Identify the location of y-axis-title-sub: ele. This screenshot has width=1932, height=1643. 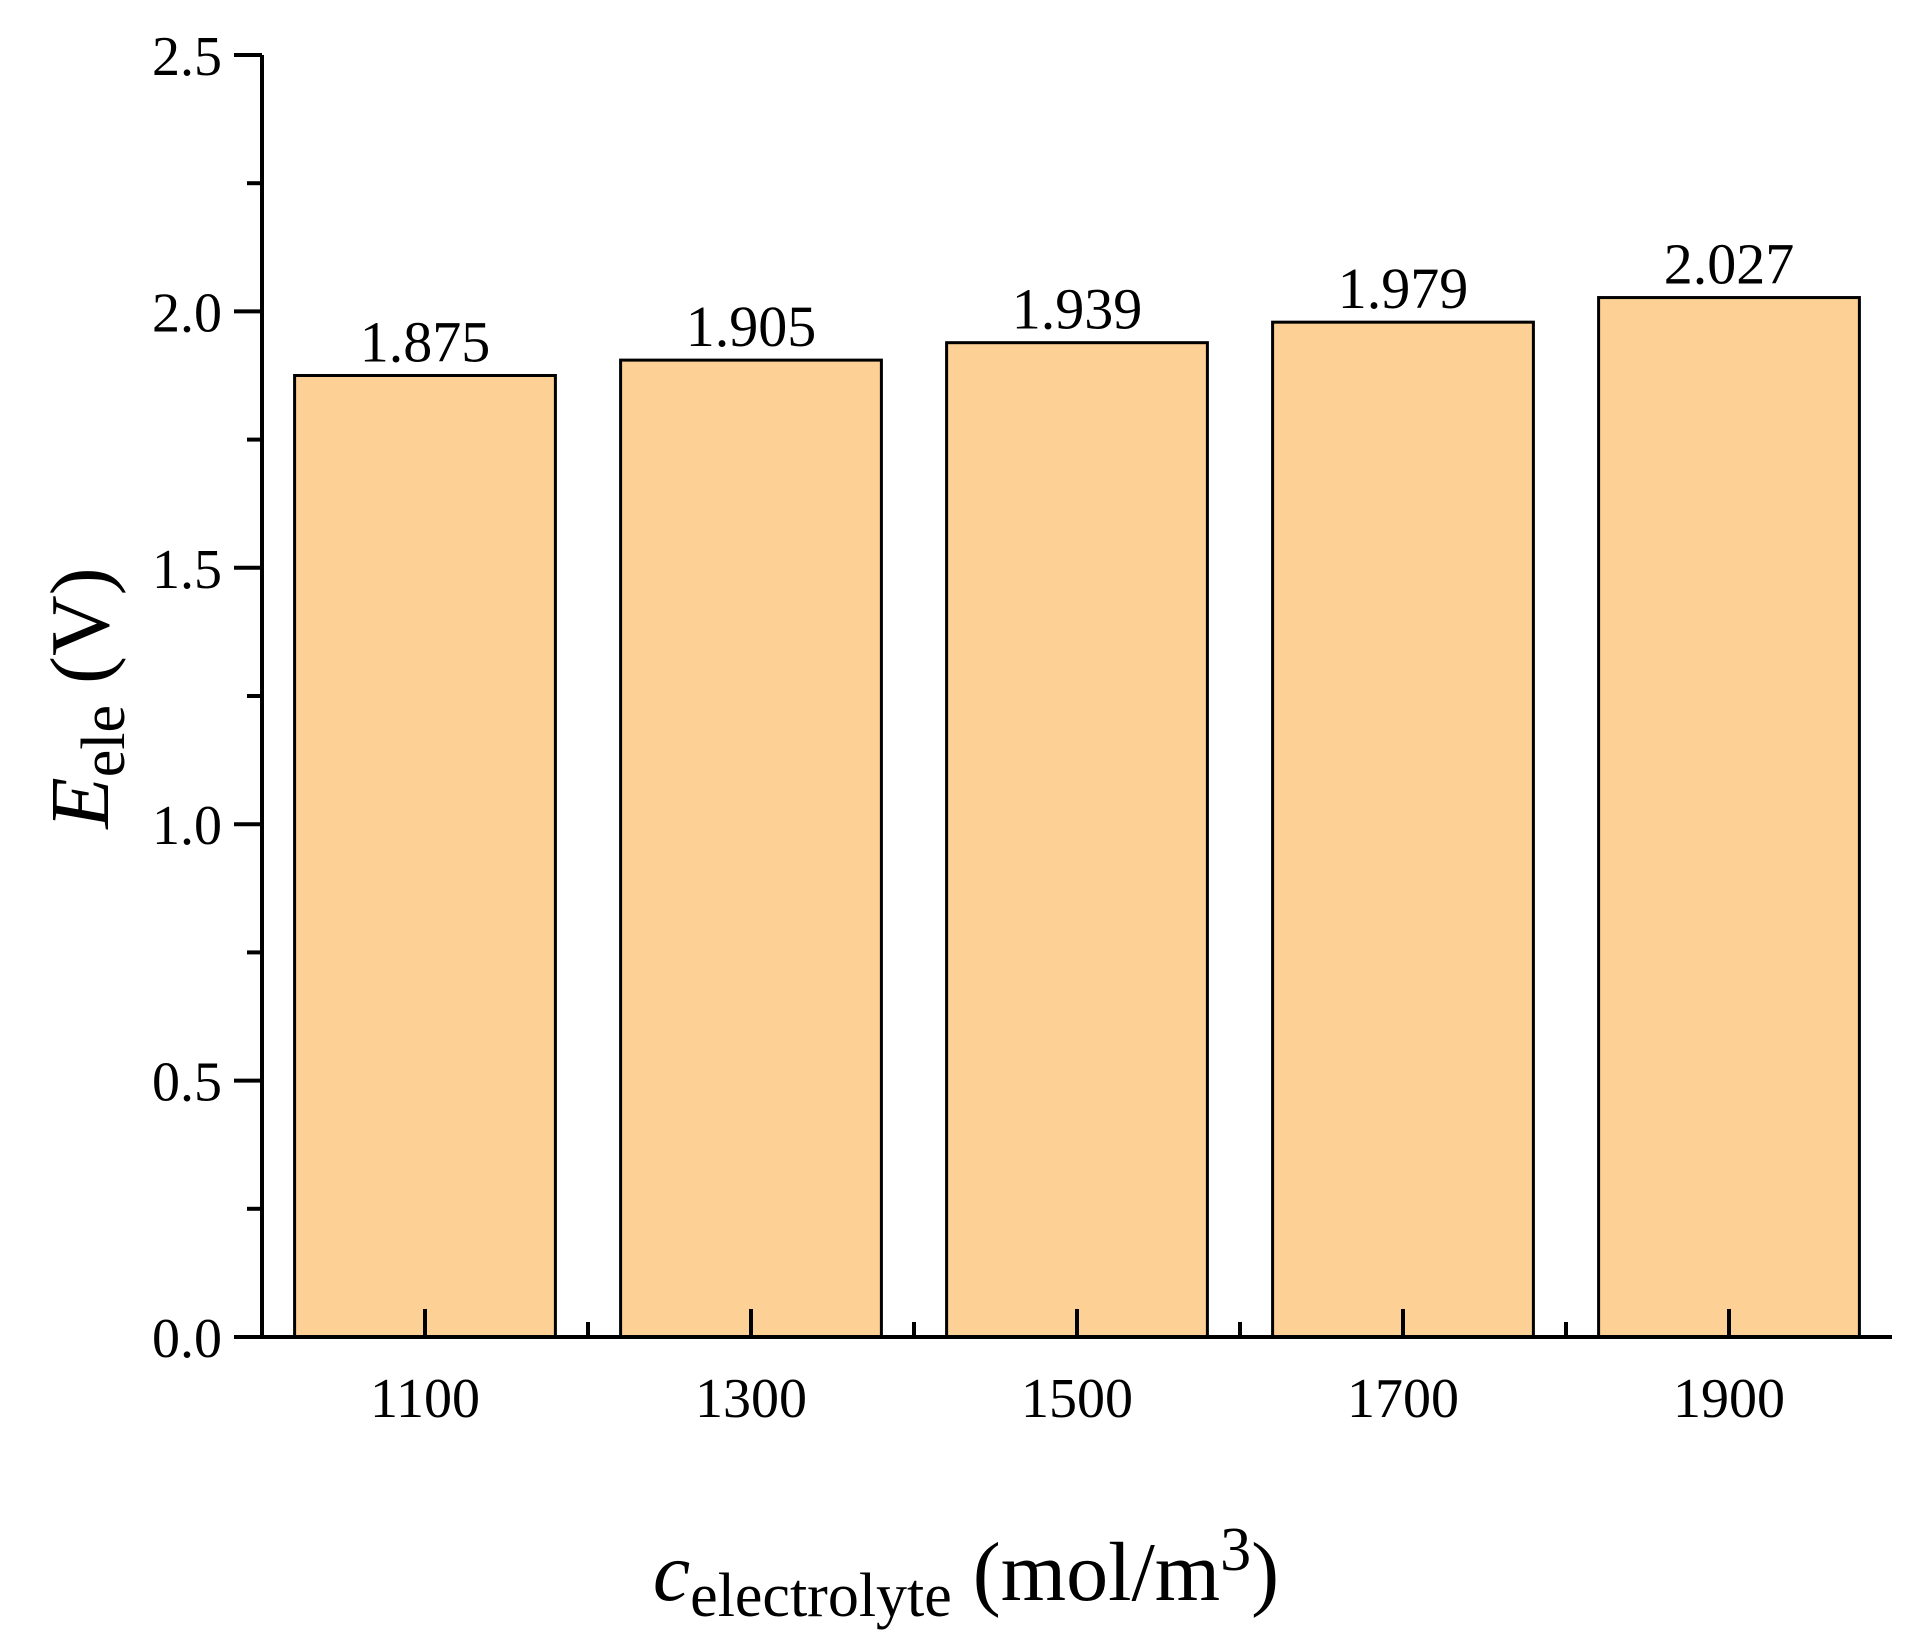
(104, 741).